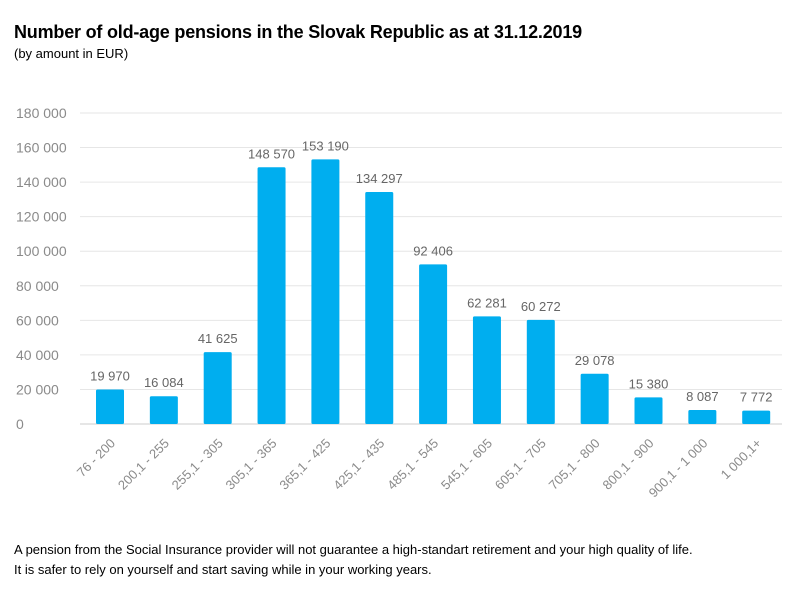 The height and width of the screenshot is (600, 800). Describe the element at coordinates (649, 383) in the screenshot. I see `data-label: 15 380` at that location.